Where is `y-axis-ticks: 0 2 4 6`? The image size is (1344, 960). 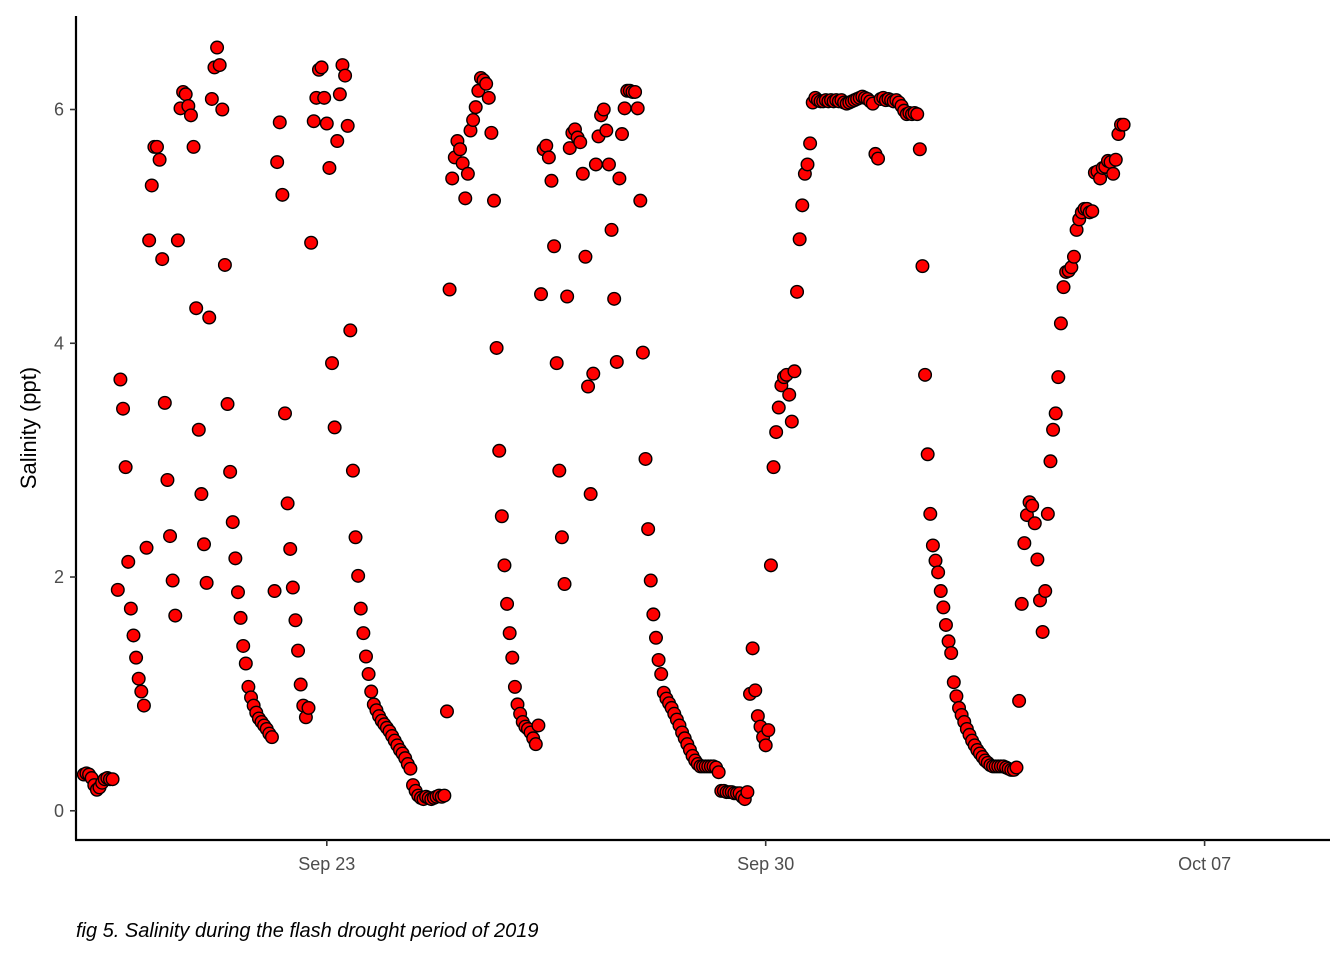
y-axis-ticks: 0 2 4 6 is located at coordinates (65, 460).